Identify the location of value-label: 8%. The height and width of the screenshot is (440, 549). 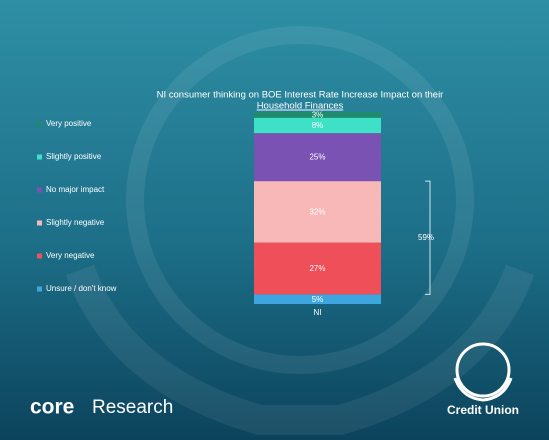
(318, 125).